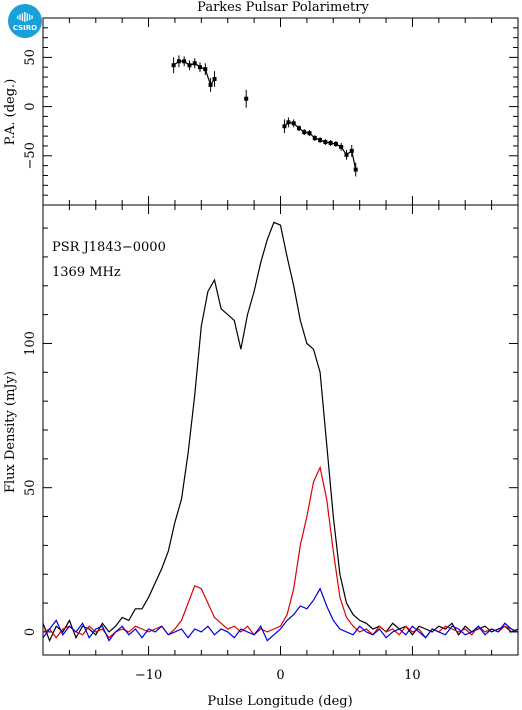  I want to click on chart-title: Parkes Pulsar Polarimetry, so click(283, 7).